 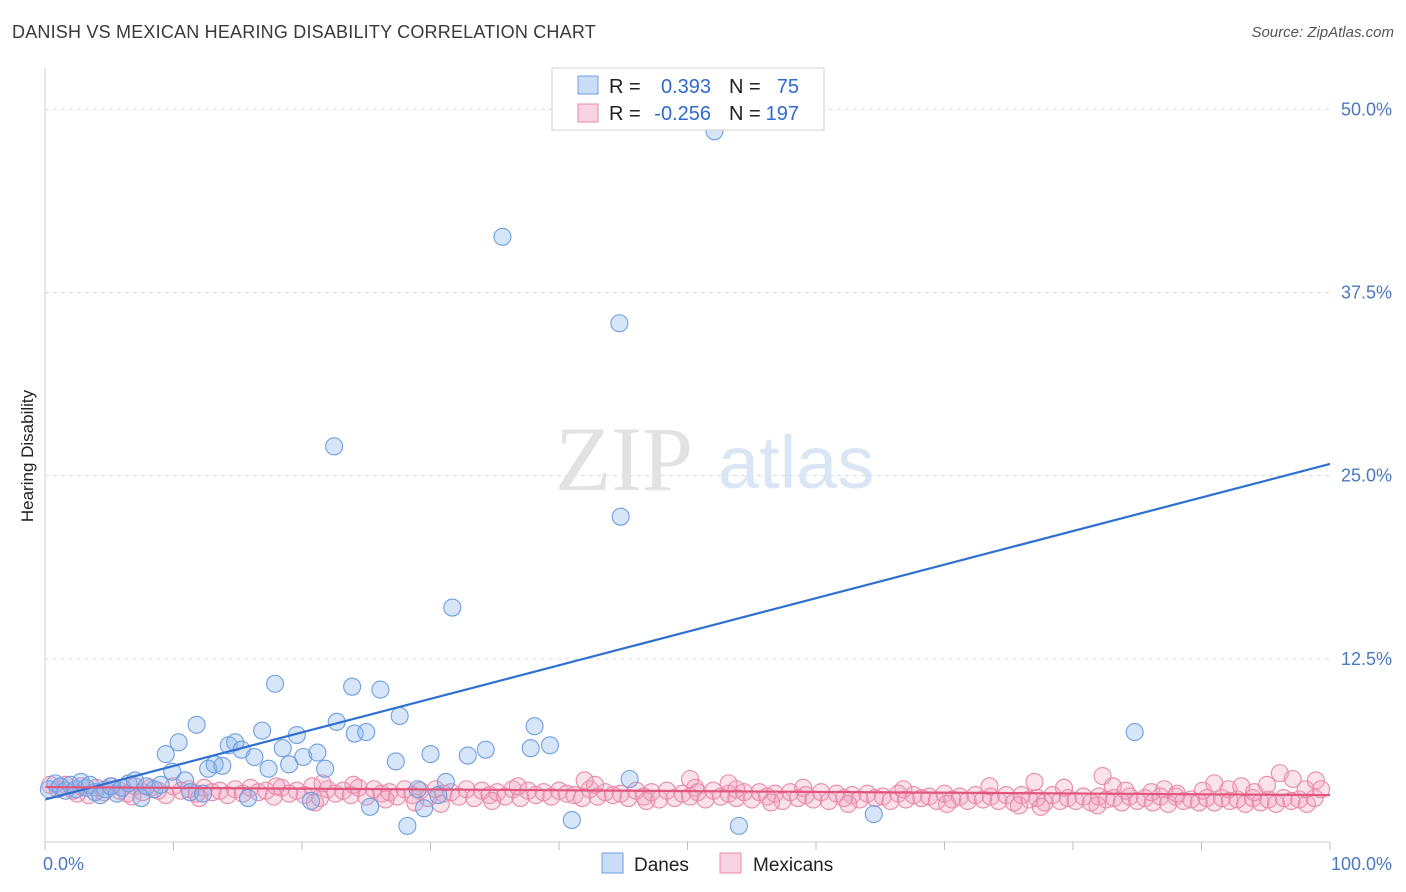 I want to click on series-legend-swatch-danes, so click(x=612, y=863).